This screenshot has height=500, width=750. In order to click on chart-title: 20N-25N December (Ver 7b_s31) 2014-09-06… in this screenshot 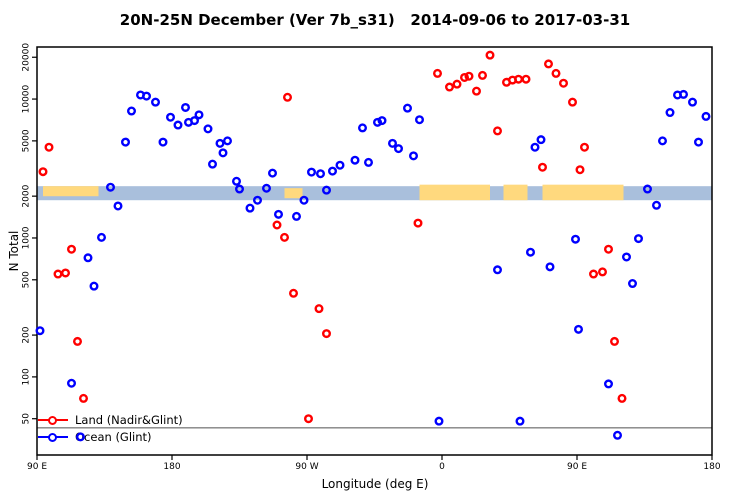, I will do `click(375, 20)`.